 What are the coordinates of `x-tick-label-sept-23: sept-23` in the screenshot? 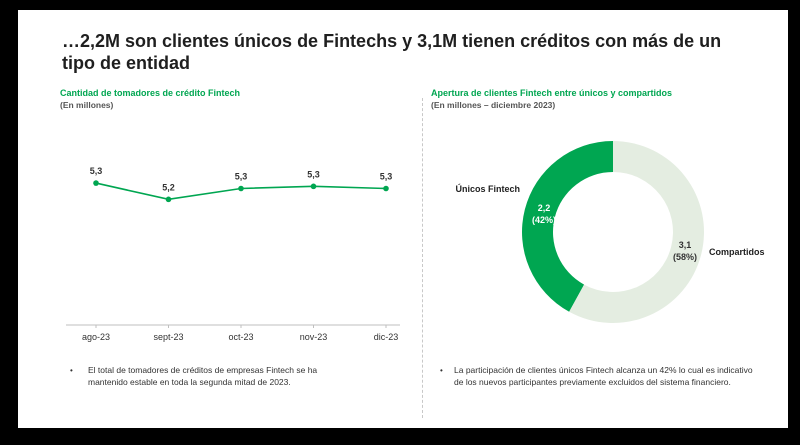 It's located at (168, 337).